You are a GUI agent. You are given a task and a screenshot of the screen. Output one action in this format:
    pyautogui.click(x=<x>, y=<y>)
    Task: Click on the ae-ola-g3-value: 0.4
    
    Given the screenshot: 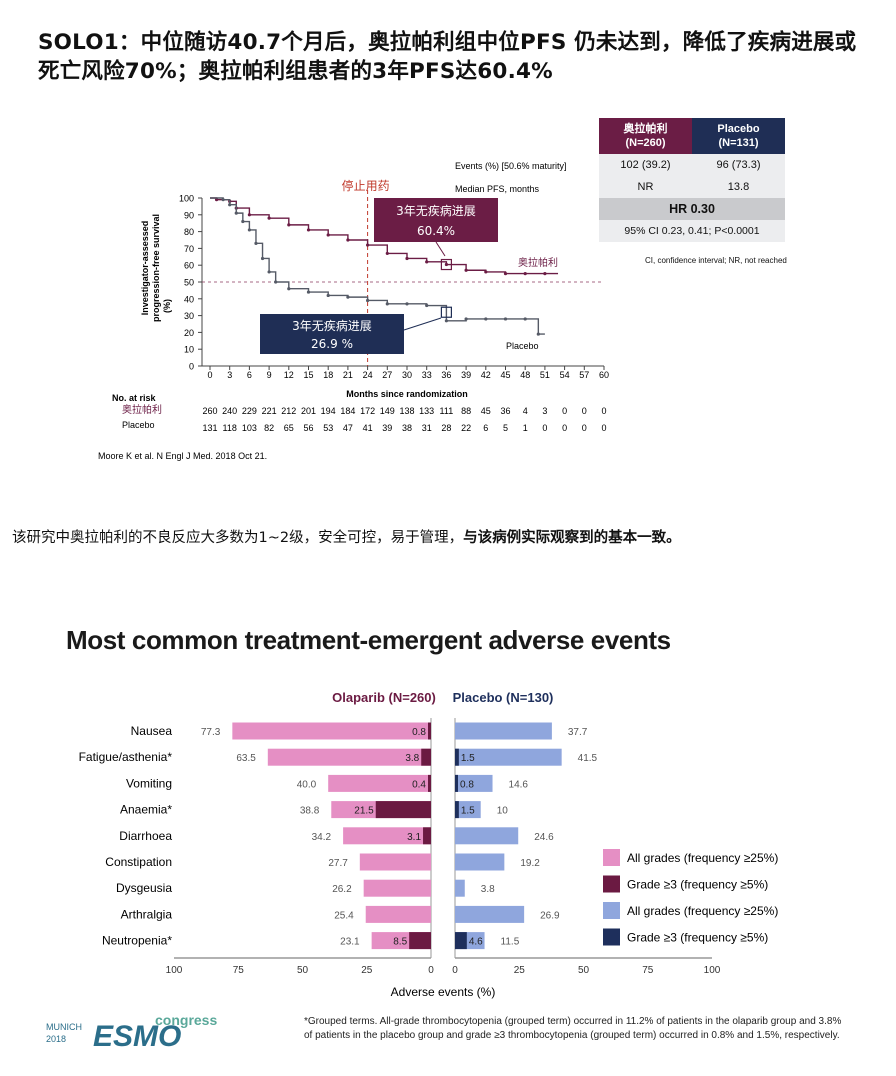 What is the action you would take?
    pyautogui.click(x=419, y=784)
    